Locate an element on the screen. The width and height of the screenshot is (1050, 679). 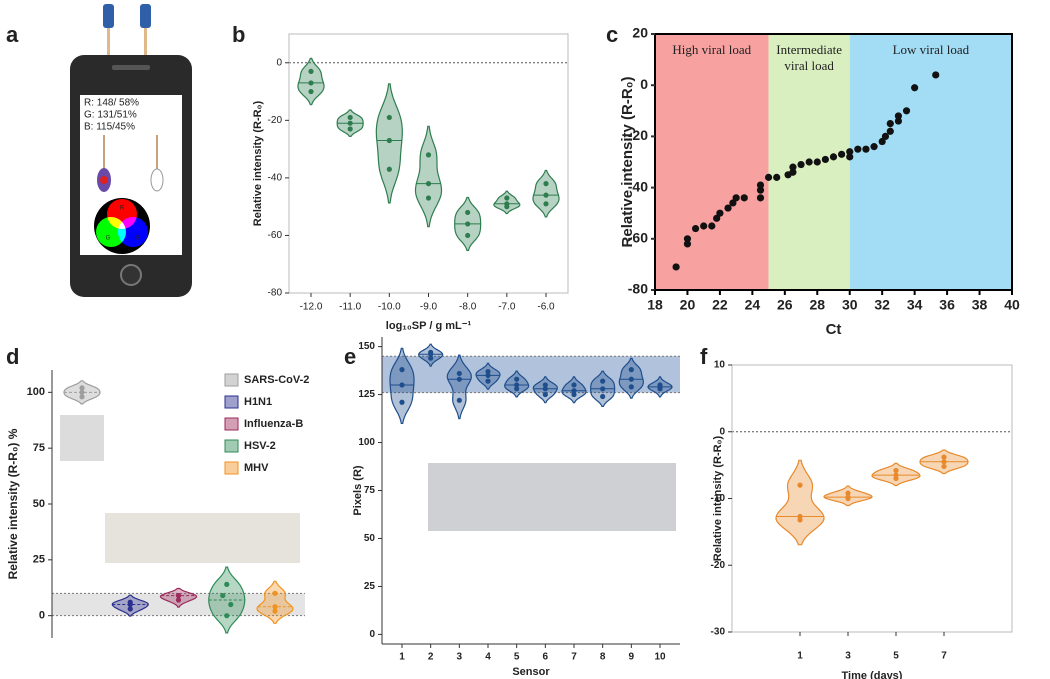
readout: R: 148/ 58% is located at coordinates (111, 103).